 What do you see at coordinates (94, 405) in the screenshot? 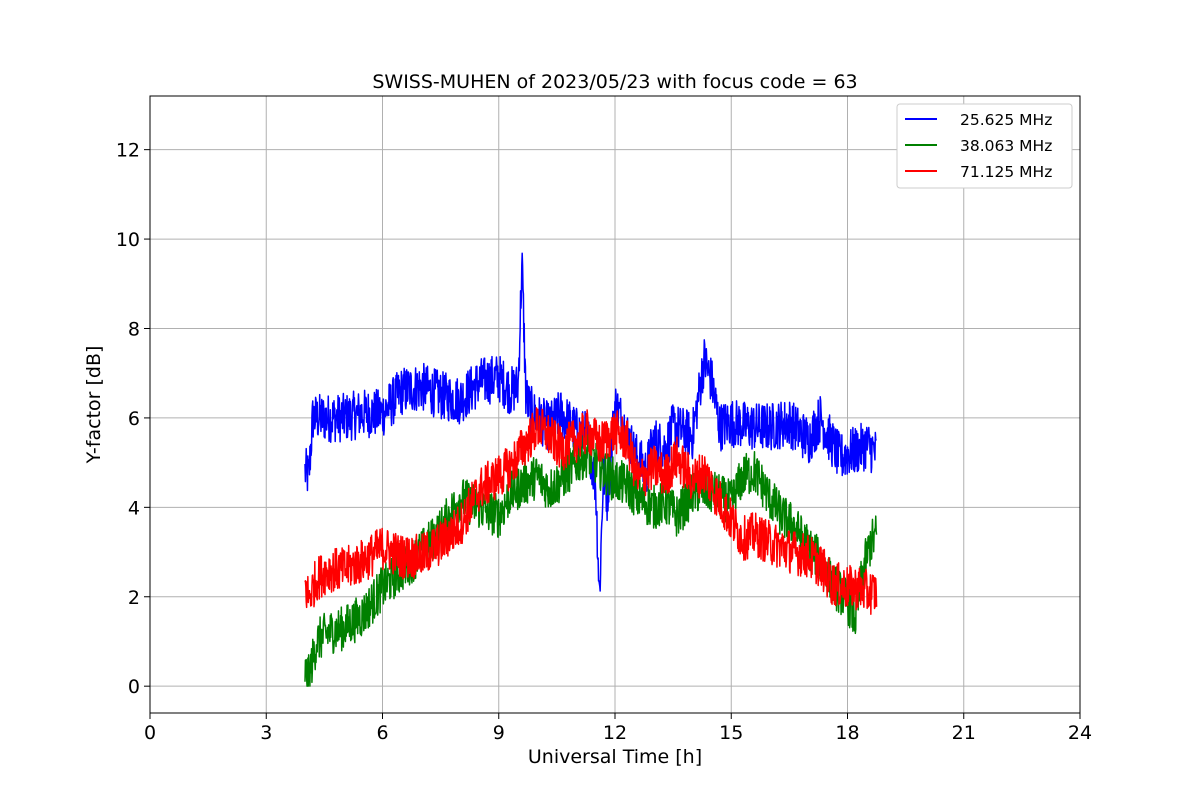
I see `y-axis-label: Y-factor [dB]` at bounding box center [94, 405].